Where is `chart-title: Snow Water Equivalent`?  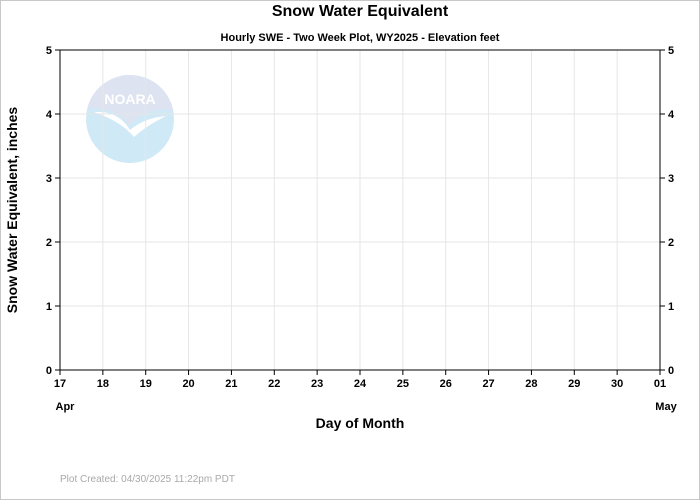 chart-title: Snow Water Equivalent is located at coordinates (360, 11).